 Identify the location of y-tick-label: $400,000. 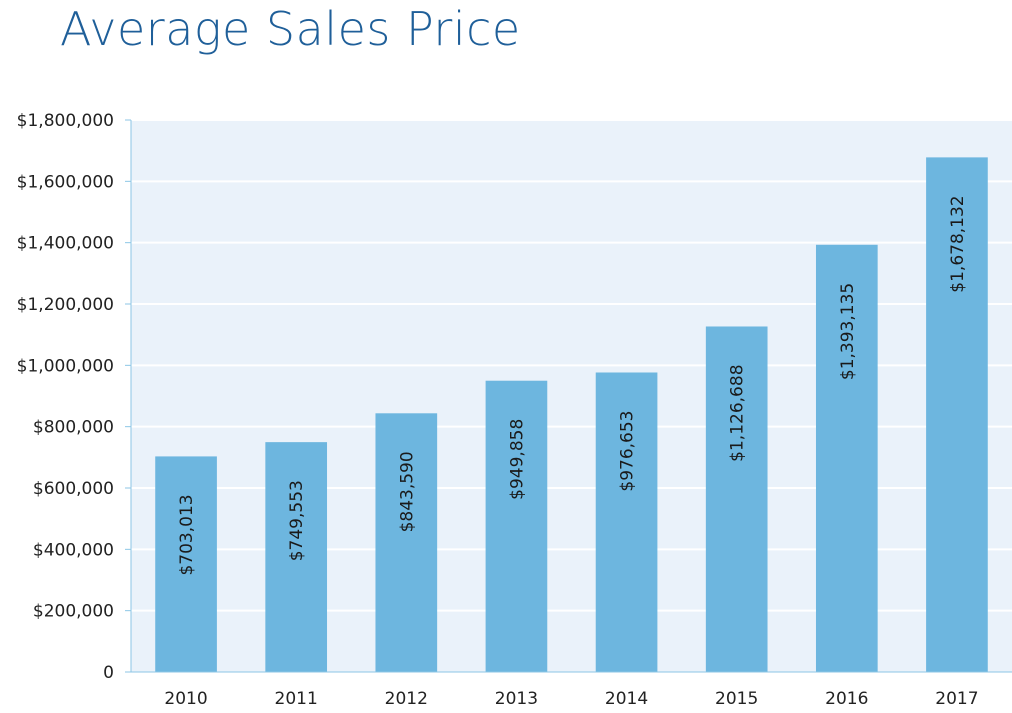
(73, 550).